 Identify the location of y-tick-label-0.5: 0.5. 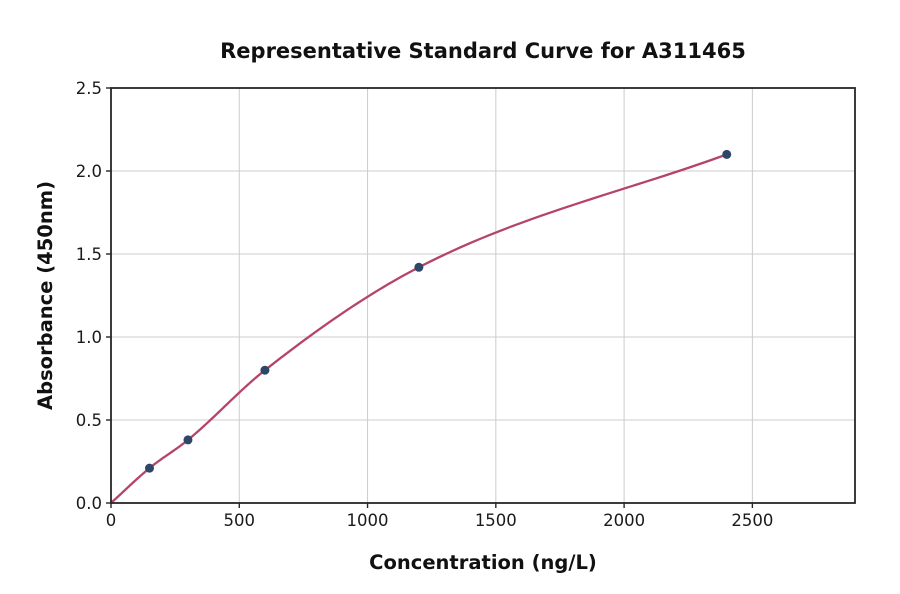
(89, 420).